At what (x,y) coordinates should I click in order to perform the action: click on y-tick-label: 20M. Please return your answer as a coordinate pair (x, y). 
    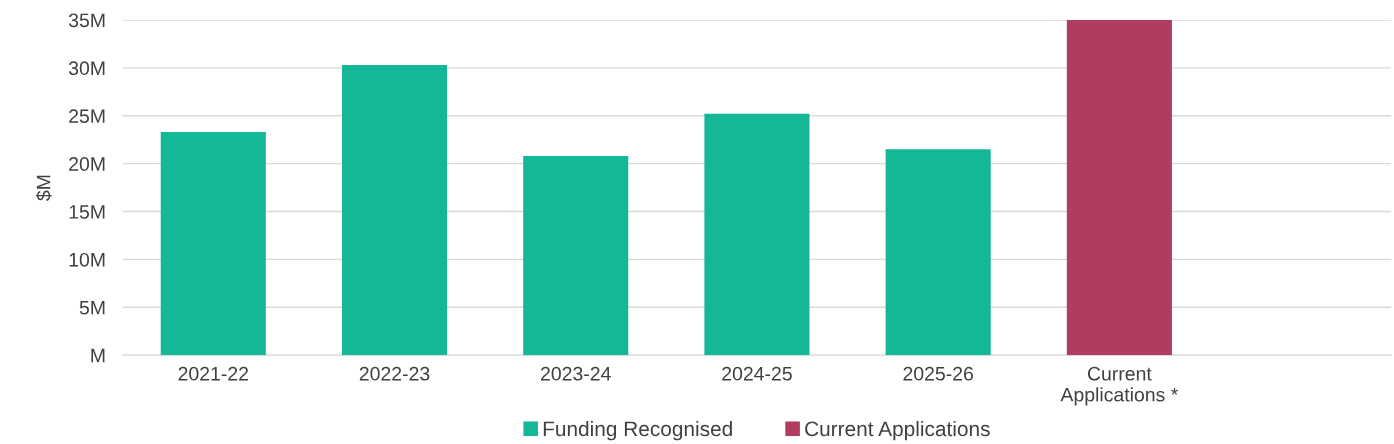
    Looking at the image, I should click on (87, 164).